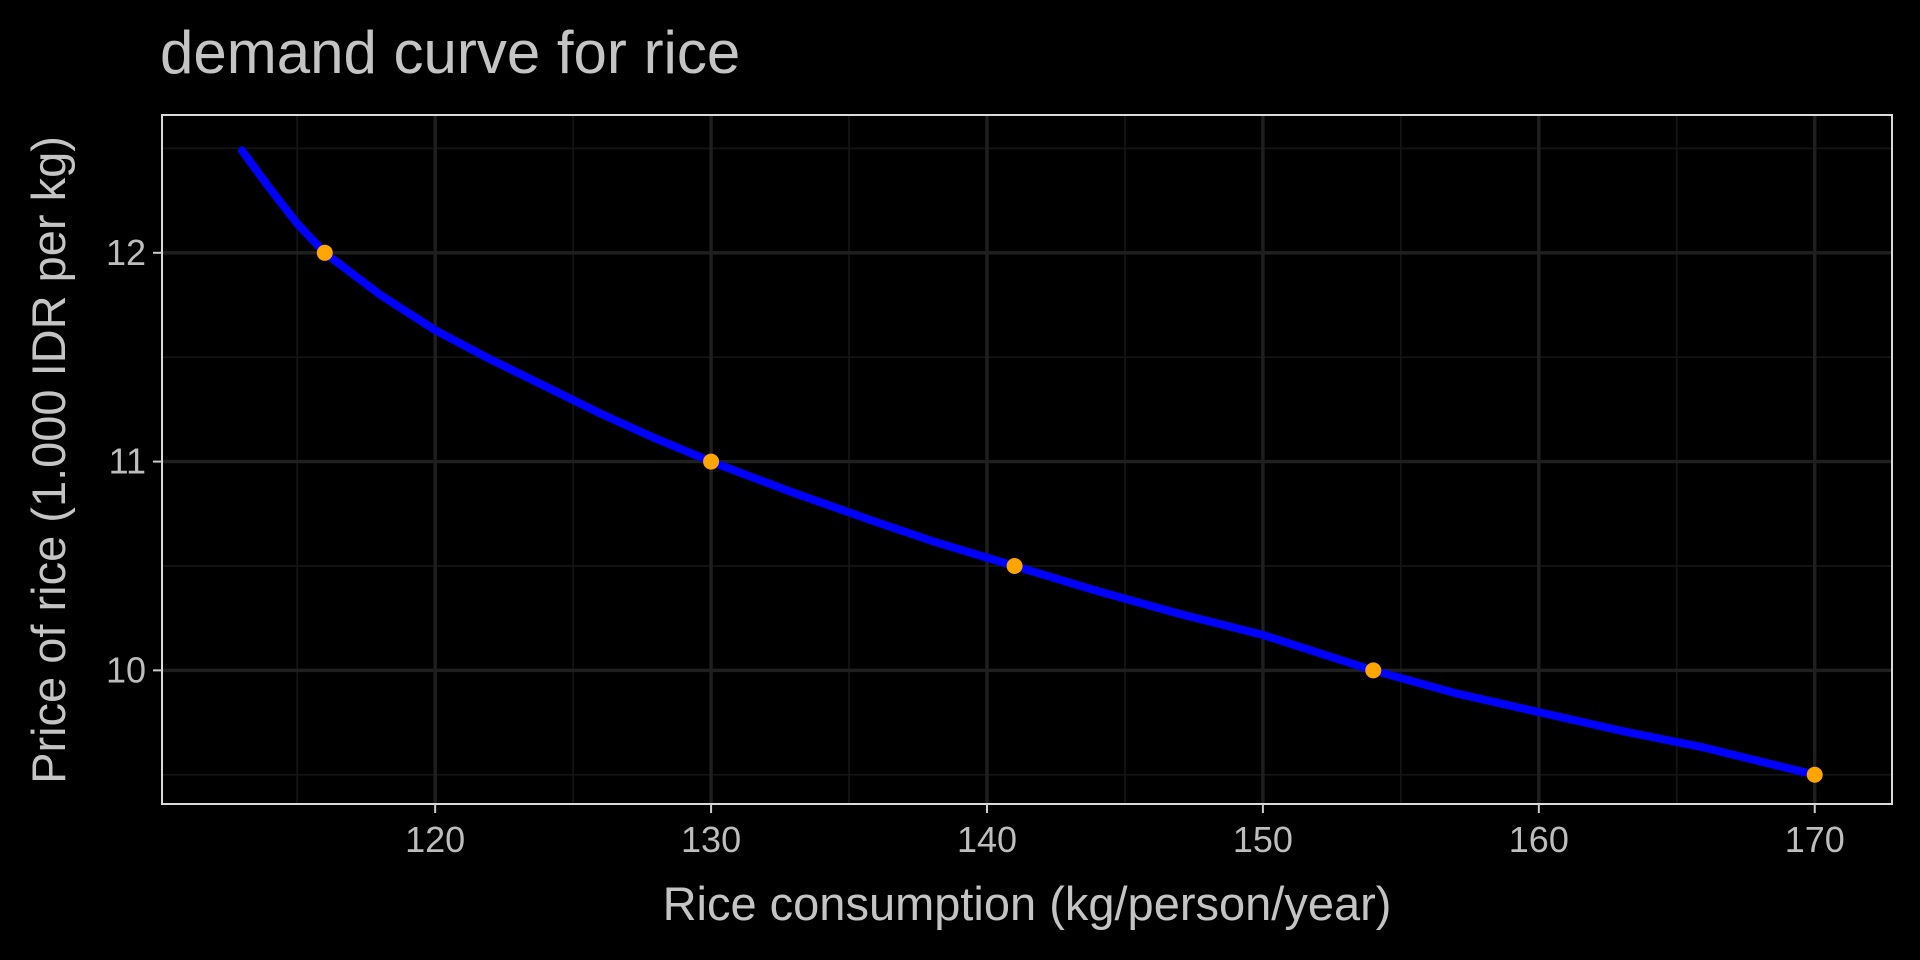  Describe the element at coordinates (1027, 903) in the screenshot. I see `x-axis-title: Rice consumption (kg/person/year)` at that location.